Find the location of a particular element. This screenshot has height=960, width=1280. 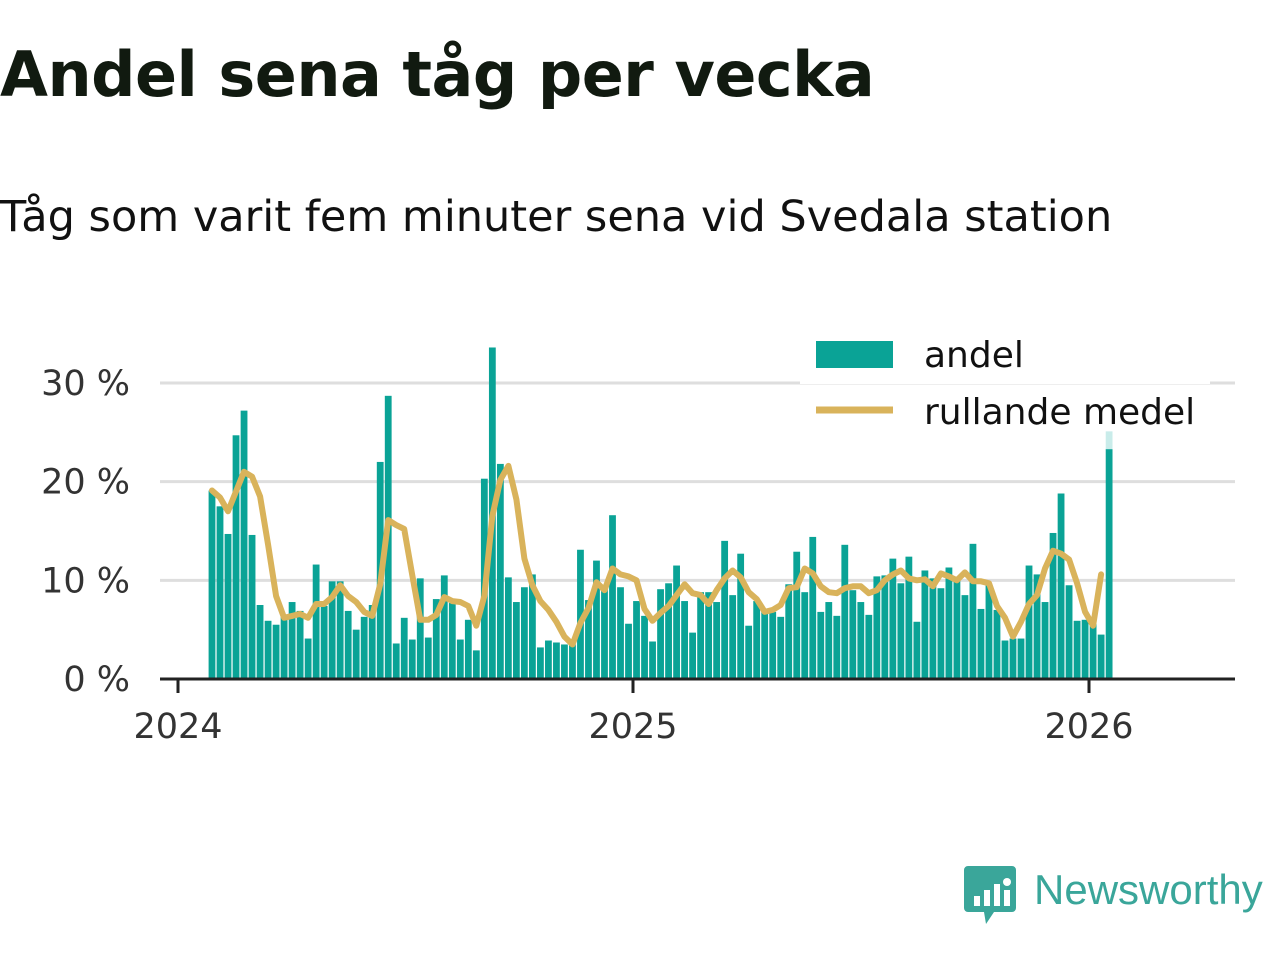

legend-label-andel: andel is located at coordinates (974, 355).